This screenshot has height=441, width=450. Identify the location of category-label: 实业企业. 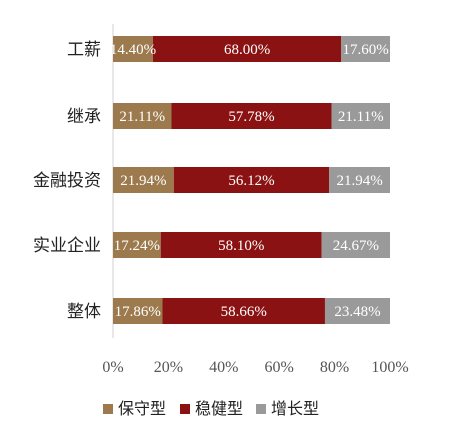
(67, 246).